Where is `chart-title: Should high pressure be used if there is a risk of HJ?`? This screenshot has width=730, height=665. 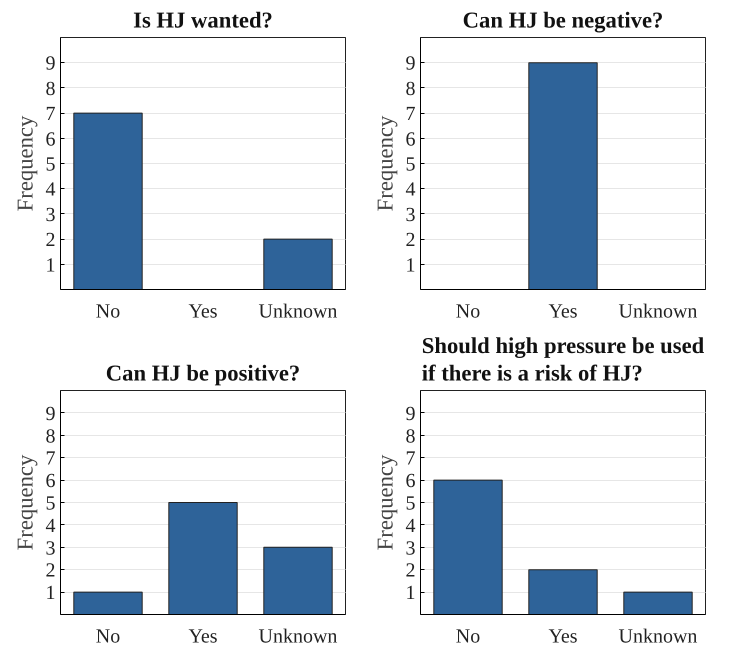 chart-title: Should high pressure be used if there is a risk of HJ? is located at coordinates (563, 359).